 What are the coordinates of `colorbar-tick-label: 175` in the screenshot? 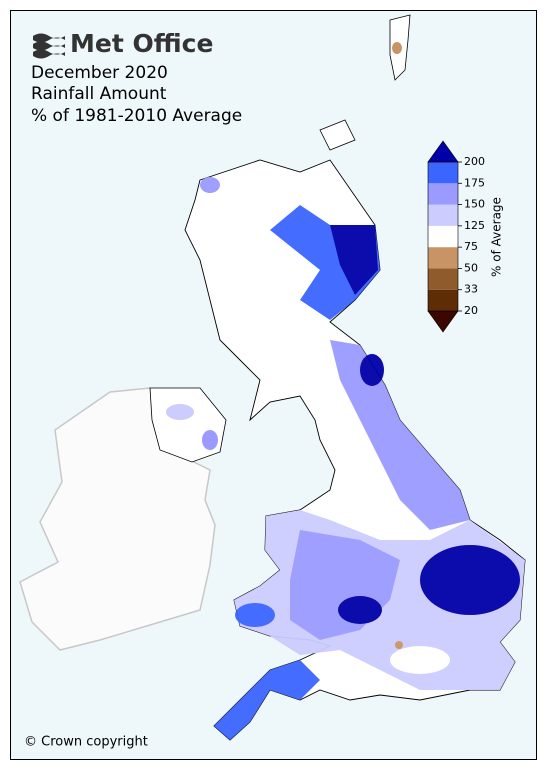 It's located at (474, 182).